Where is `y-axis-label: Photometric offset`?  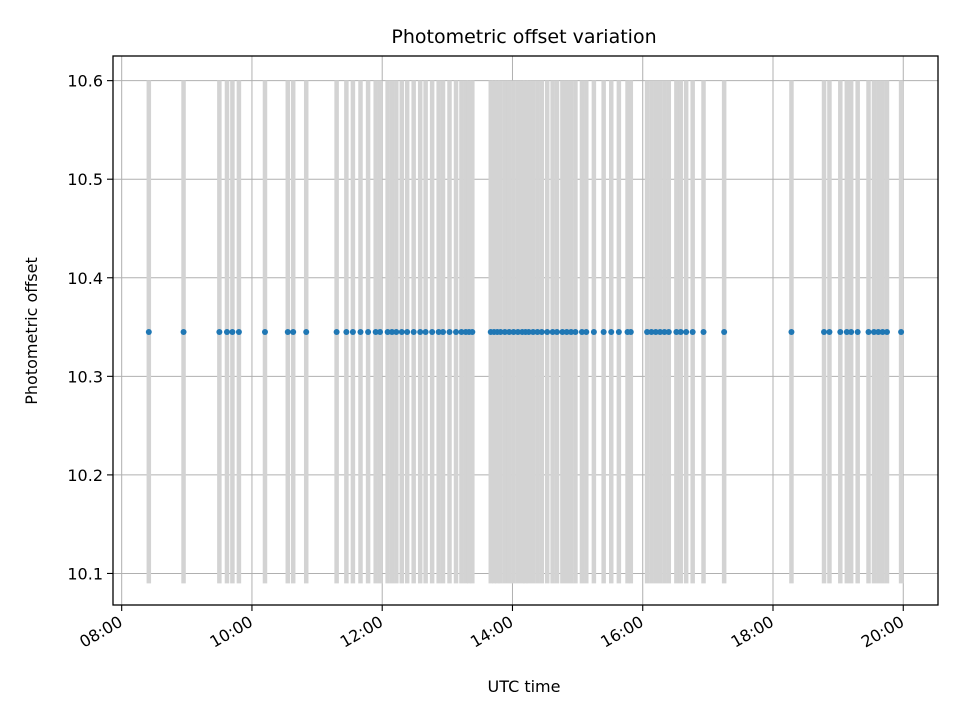
y-axis-label: Photometric offset is located at coordinates (31, 331).